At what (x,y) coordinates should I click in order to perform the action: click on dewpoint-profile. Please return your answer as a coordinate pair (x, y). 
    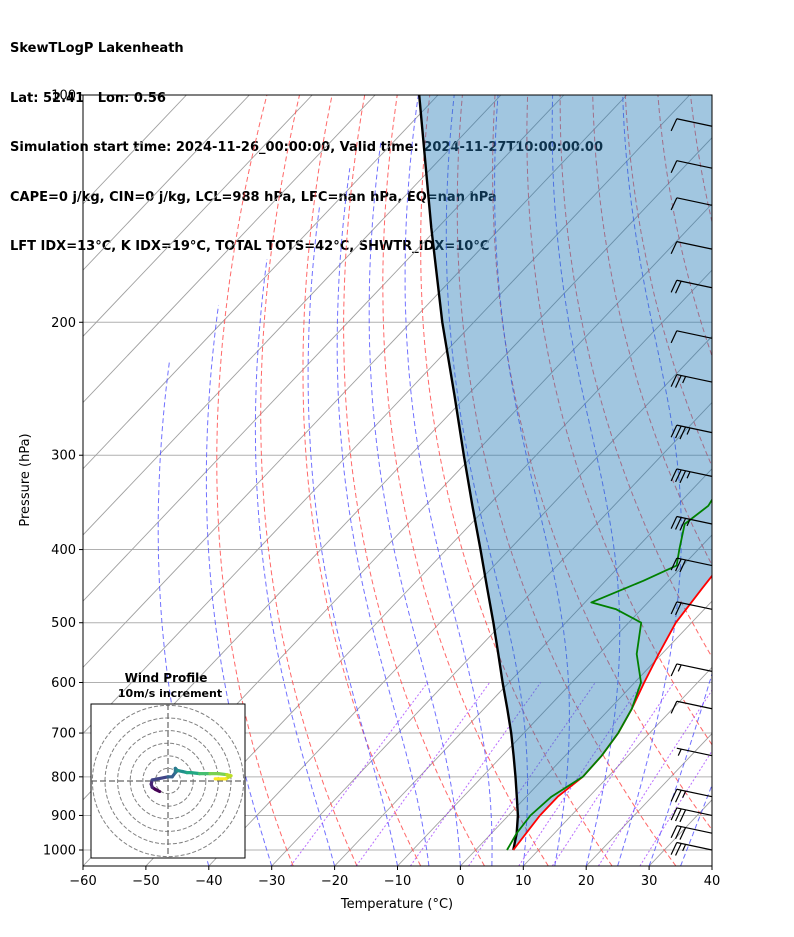
    Looking at the image, I should click on (609, 674).